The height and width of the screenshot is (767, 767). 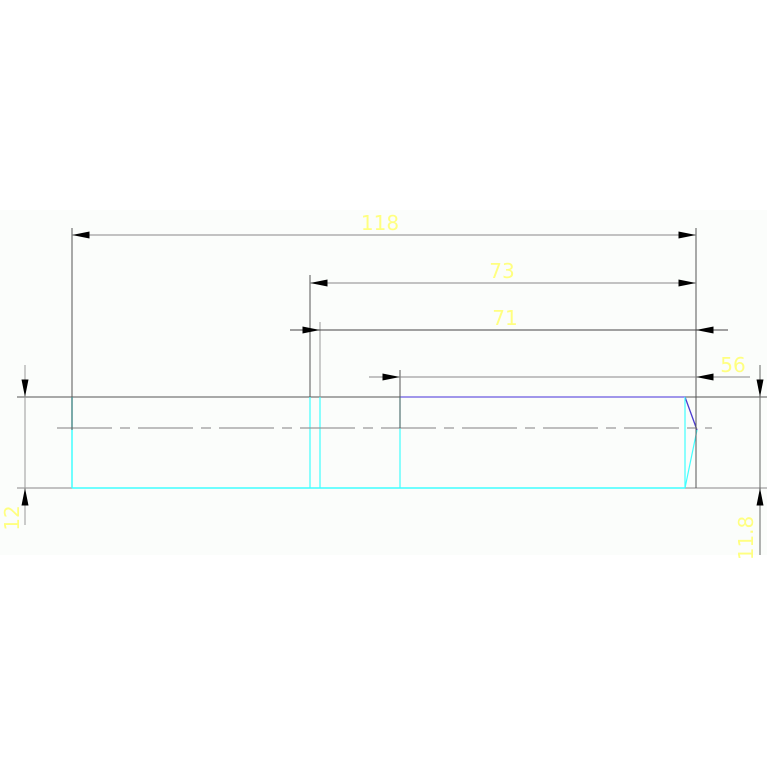 I want to click on dimension-label: 12, so click(x=12, y=517).